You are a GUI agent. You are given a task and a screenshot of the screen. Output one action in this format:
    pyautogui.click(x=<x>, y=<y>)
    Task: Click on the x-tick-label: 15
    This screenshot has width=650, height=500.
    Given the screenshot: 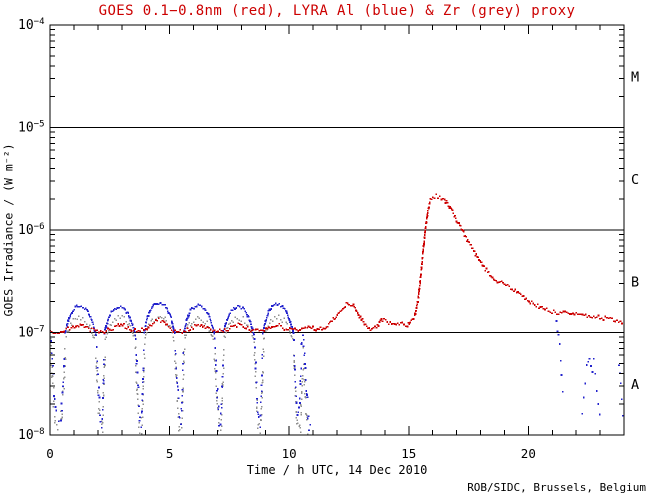 What is the action you would take?
    pyautogui.click(x=408, y=453)
    